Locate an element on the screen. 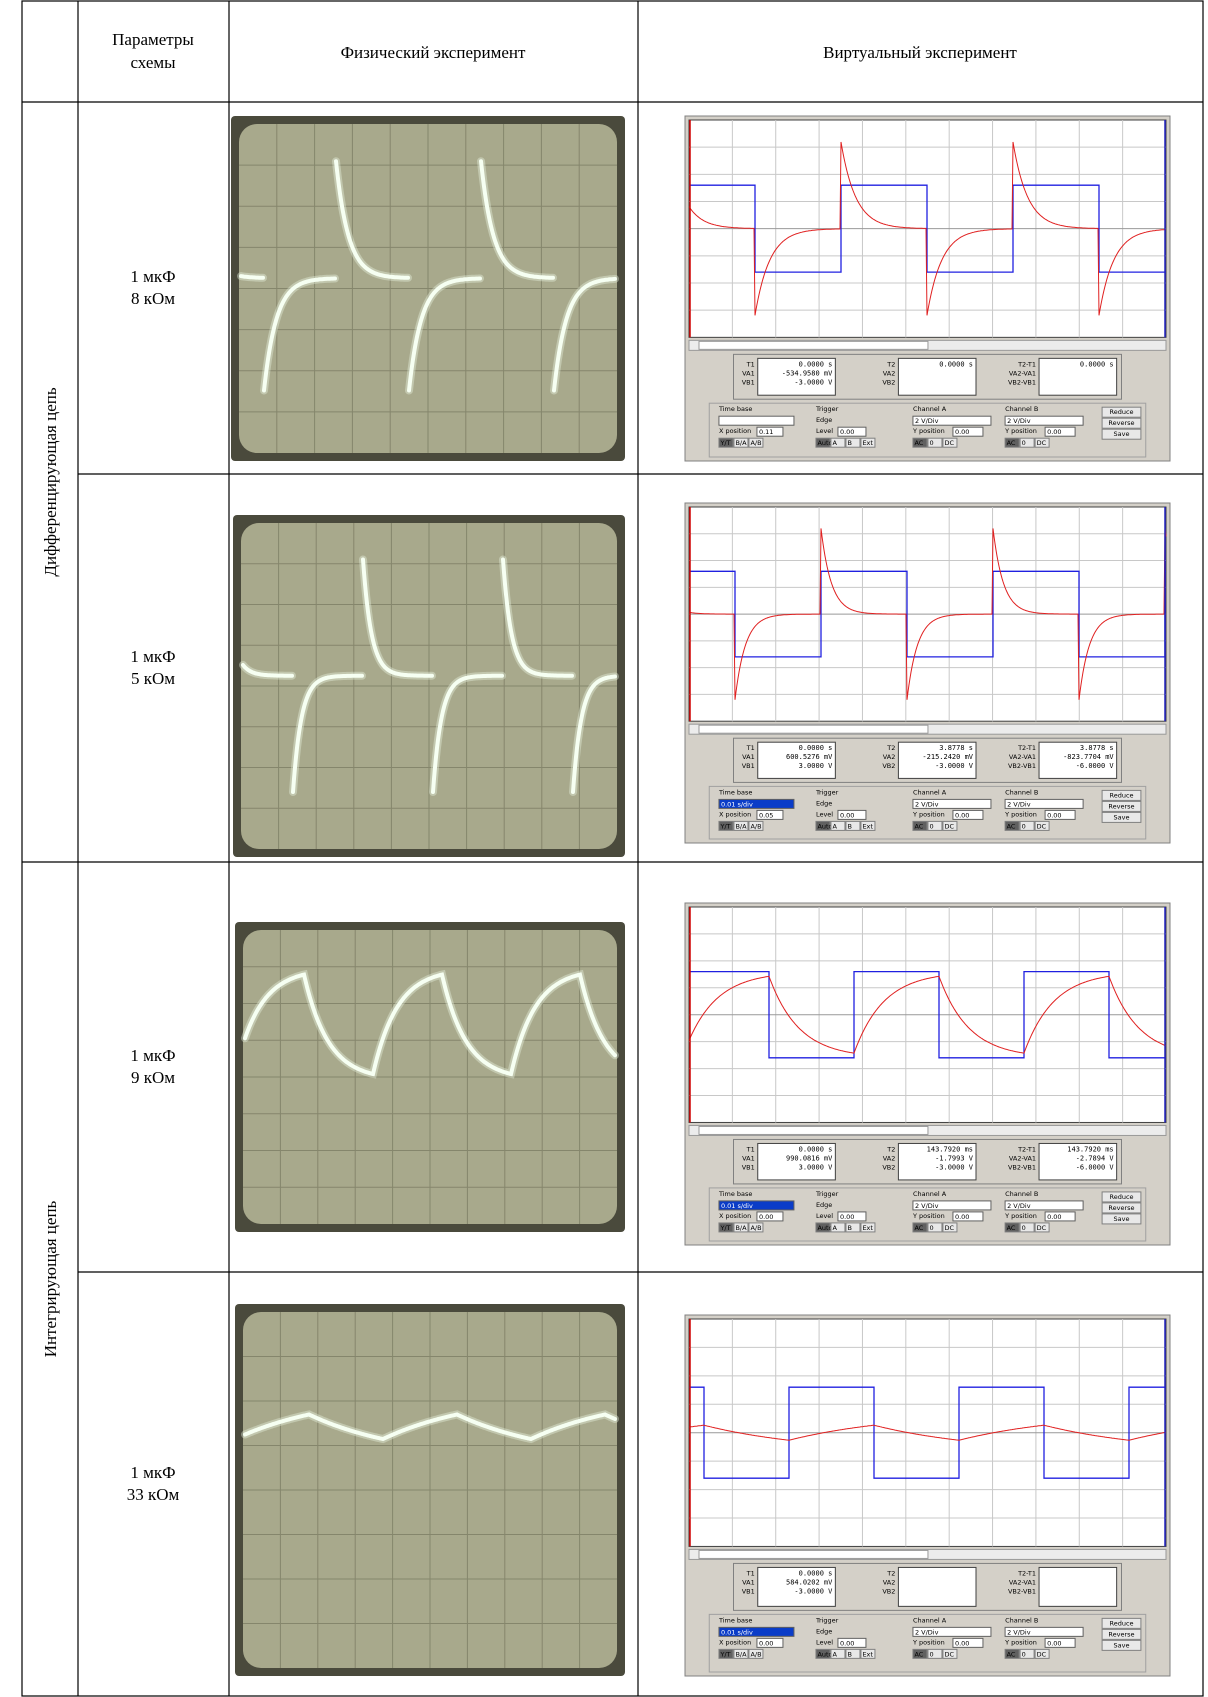 Image resolution: width=1208 pixels, height=1697 pixels. button-label: Ext is located at coordinates (867, 1654).